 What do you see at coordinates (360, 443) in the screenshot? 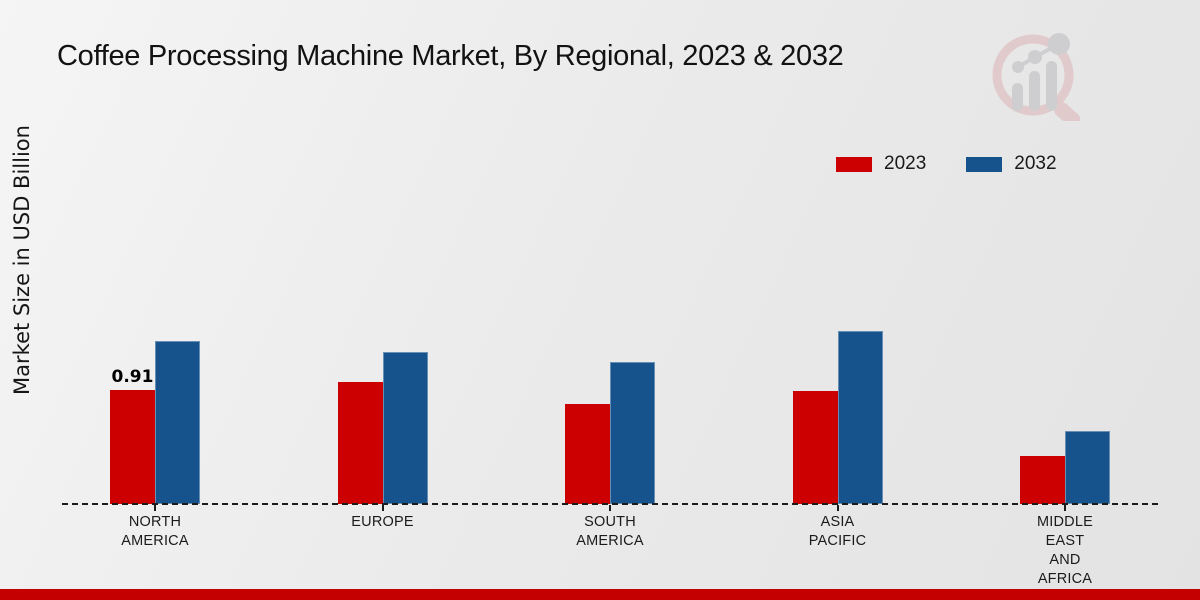
I see `bar-2023-europe` at bounding box center [360, 443].